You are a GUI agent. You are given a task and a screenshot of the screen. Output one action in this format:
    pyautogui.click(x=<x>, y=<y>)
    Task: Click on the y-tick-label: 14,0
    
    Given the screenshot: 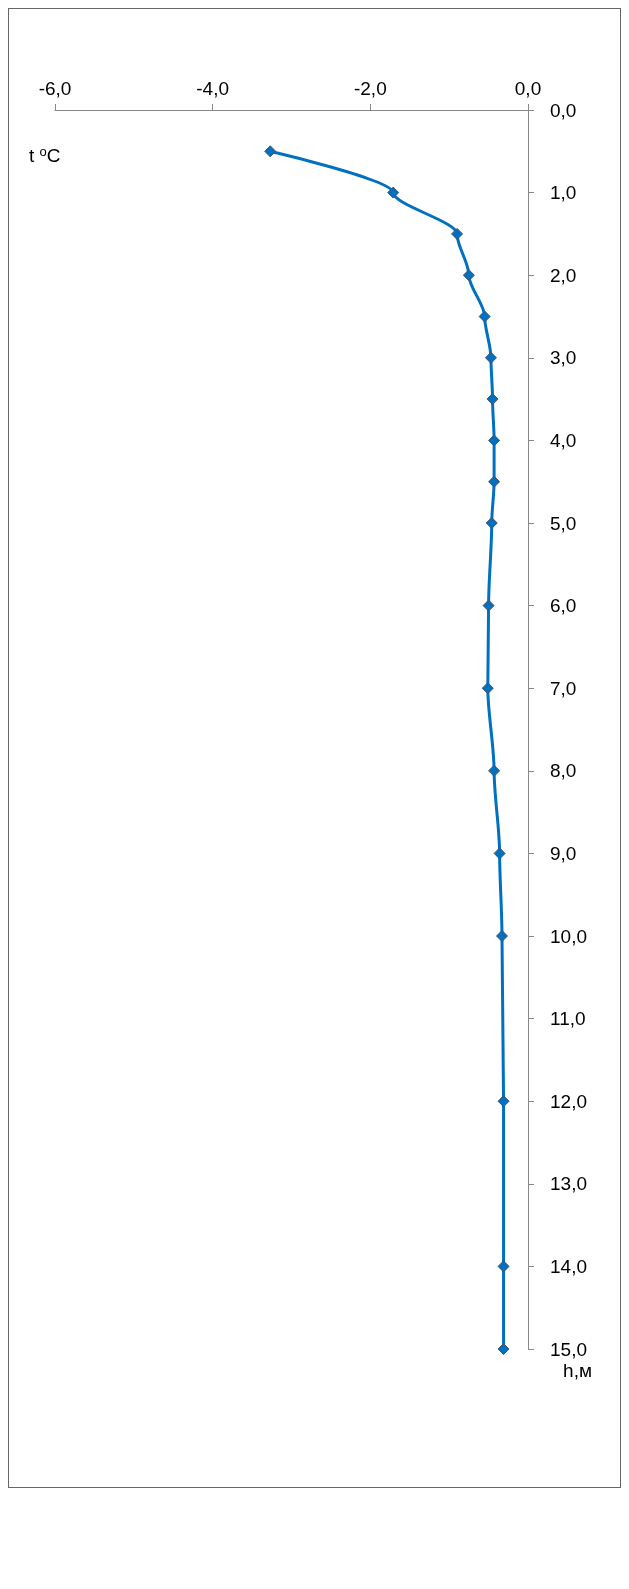 What is the action you would take?
    pyautogui.click(x=568, y=1266)
    